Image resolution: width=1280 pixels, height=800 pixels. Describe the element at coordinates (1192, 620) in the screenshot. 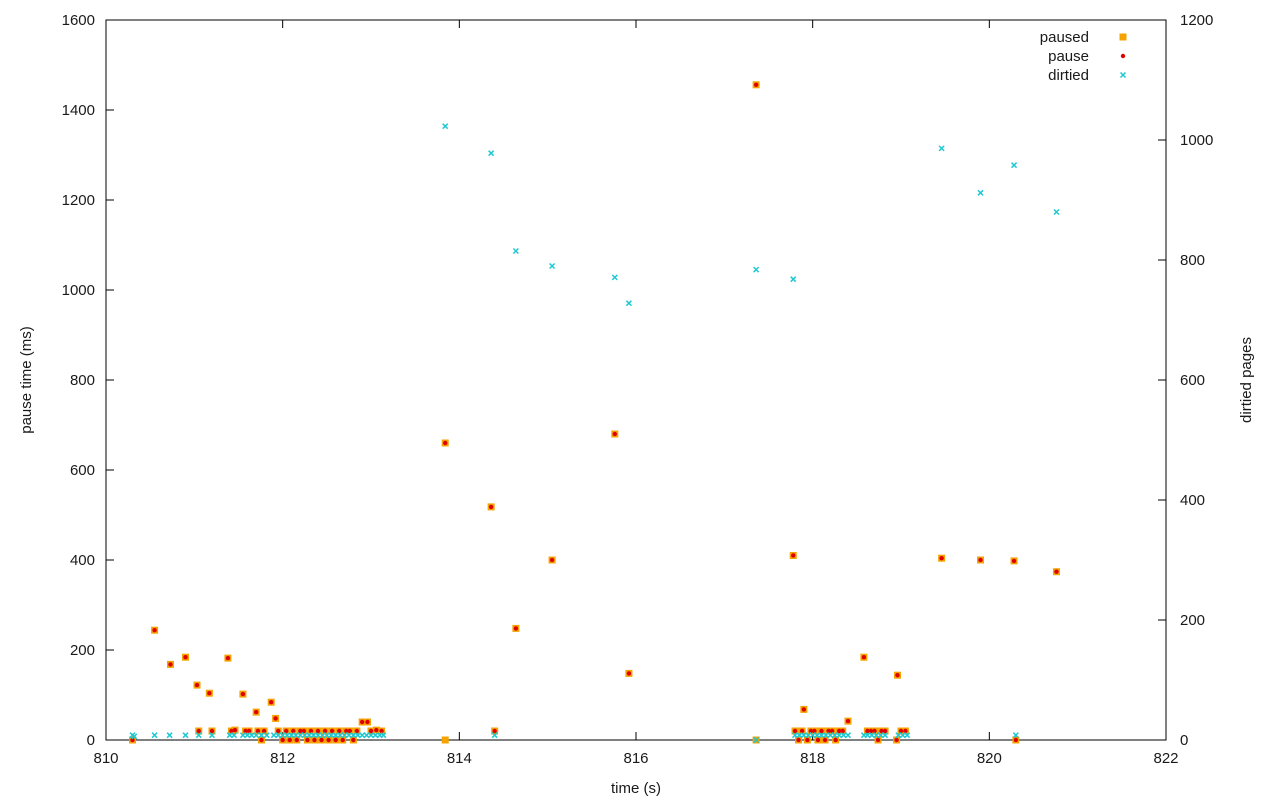

I see `y2-tick-label: 200` at that location.